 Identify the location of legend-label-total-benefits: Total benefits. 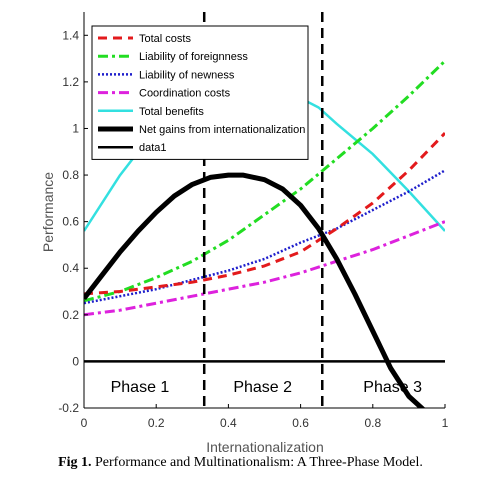
(171, 112).